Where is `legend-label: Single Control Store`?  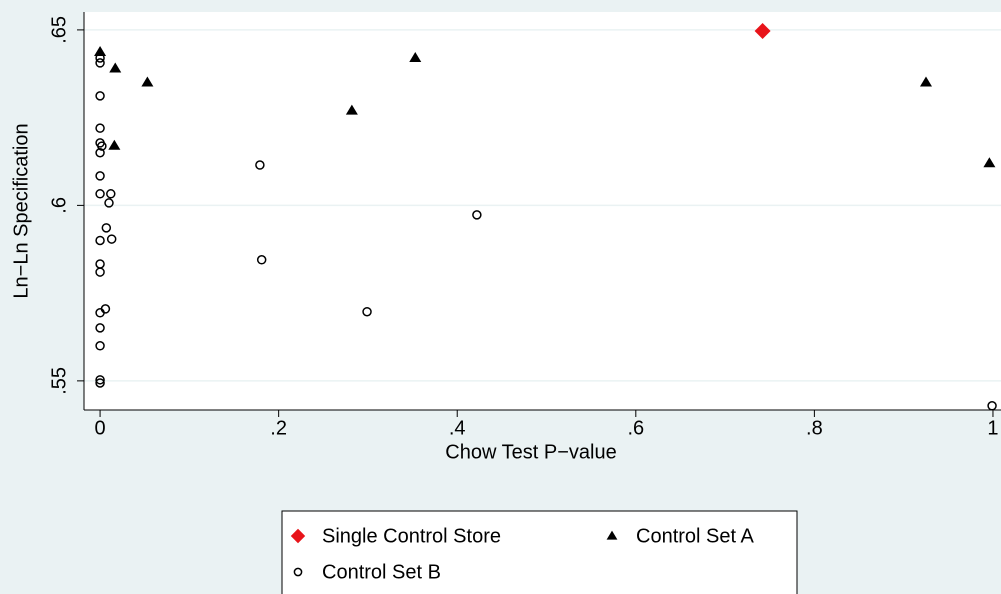 legend-label: Single Control Store is located at coordinates (411, 536).